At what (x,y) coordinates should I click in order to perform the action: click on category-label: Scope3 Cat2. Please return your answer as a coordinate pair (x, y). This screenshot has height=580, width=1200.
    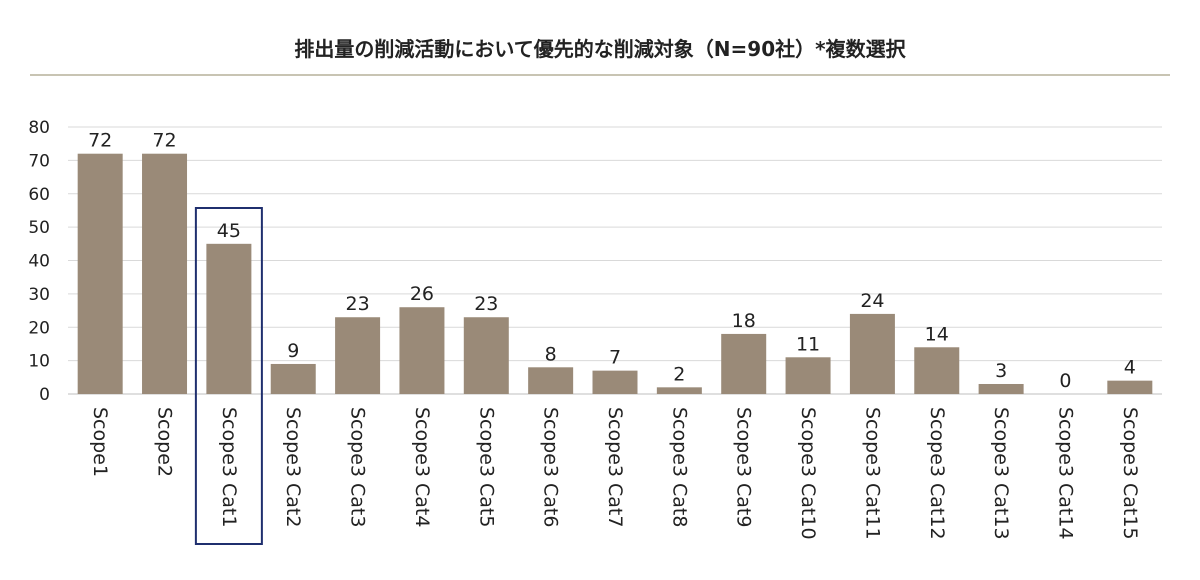
    Looking at the image, I should click on (293, 467).